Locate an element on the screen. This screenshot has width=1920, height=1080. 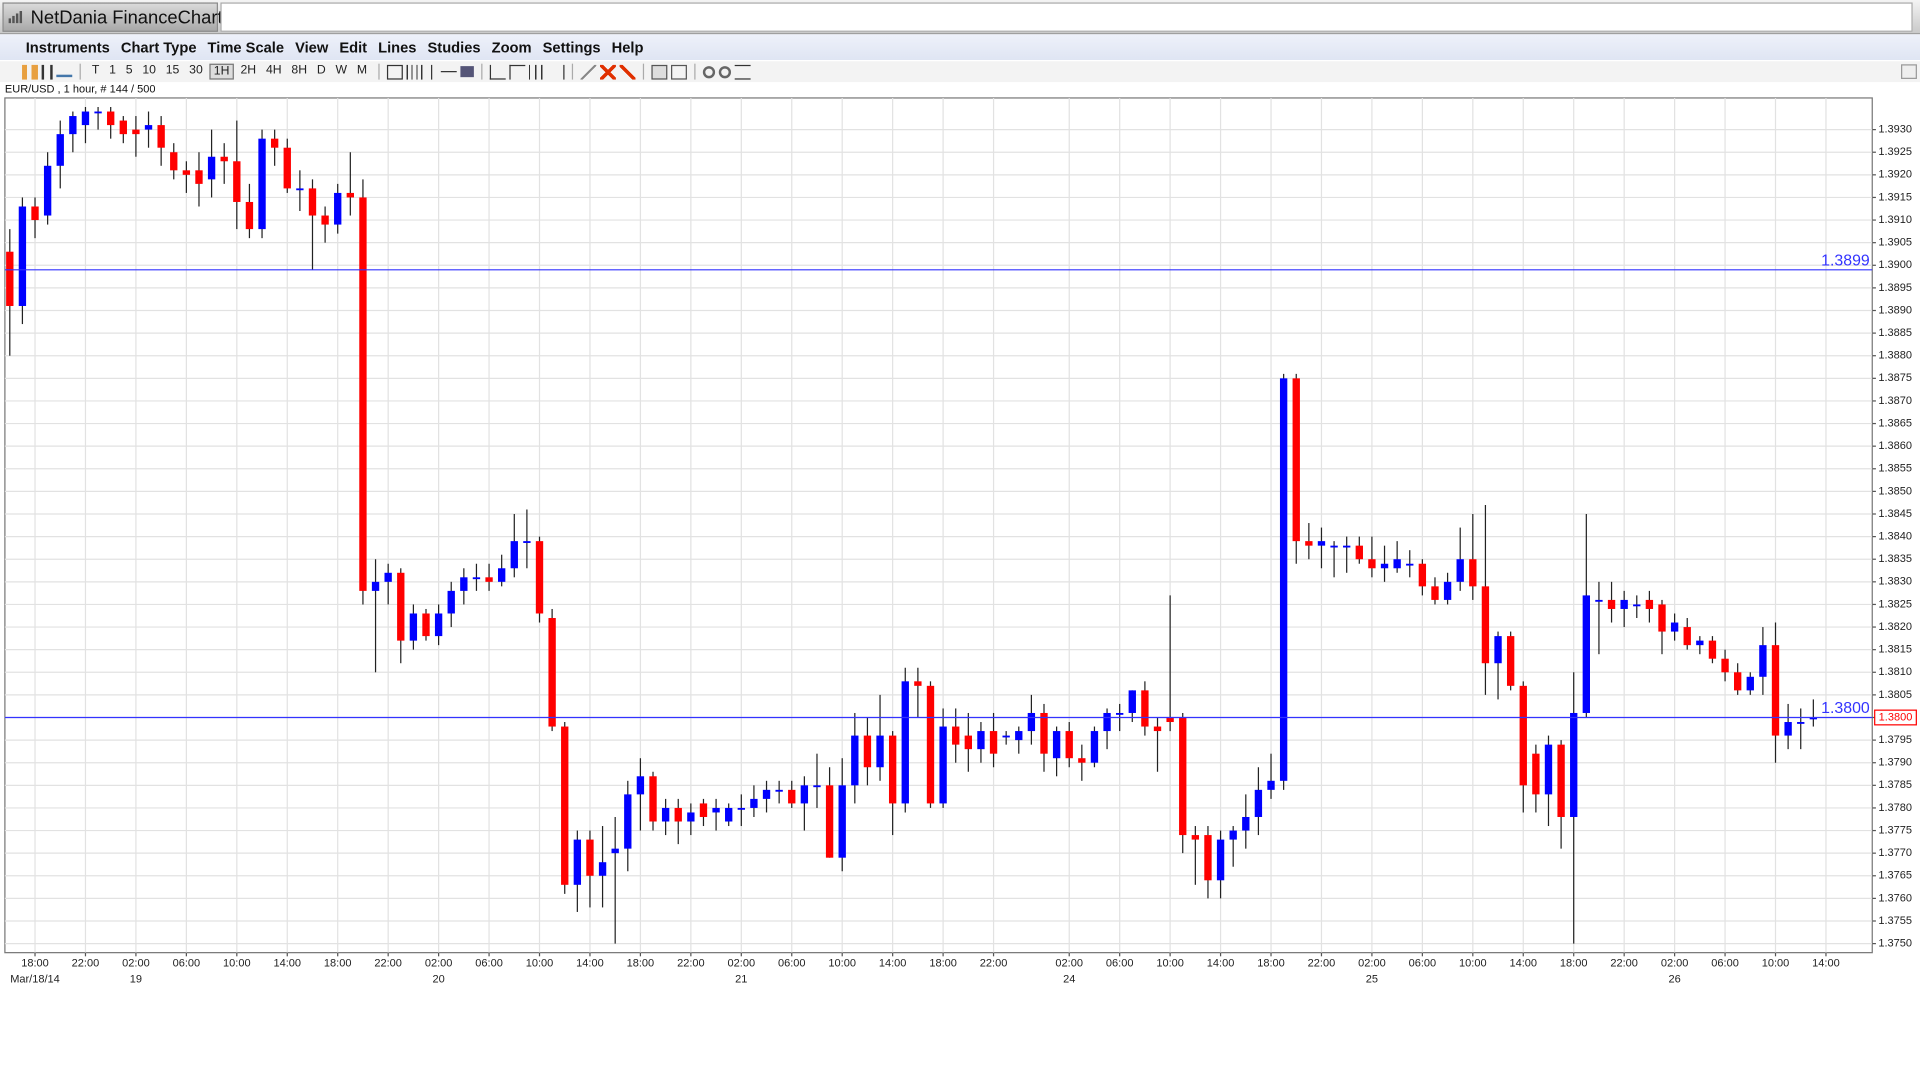
menu-item: Studies is located at coordinates (454, 47).